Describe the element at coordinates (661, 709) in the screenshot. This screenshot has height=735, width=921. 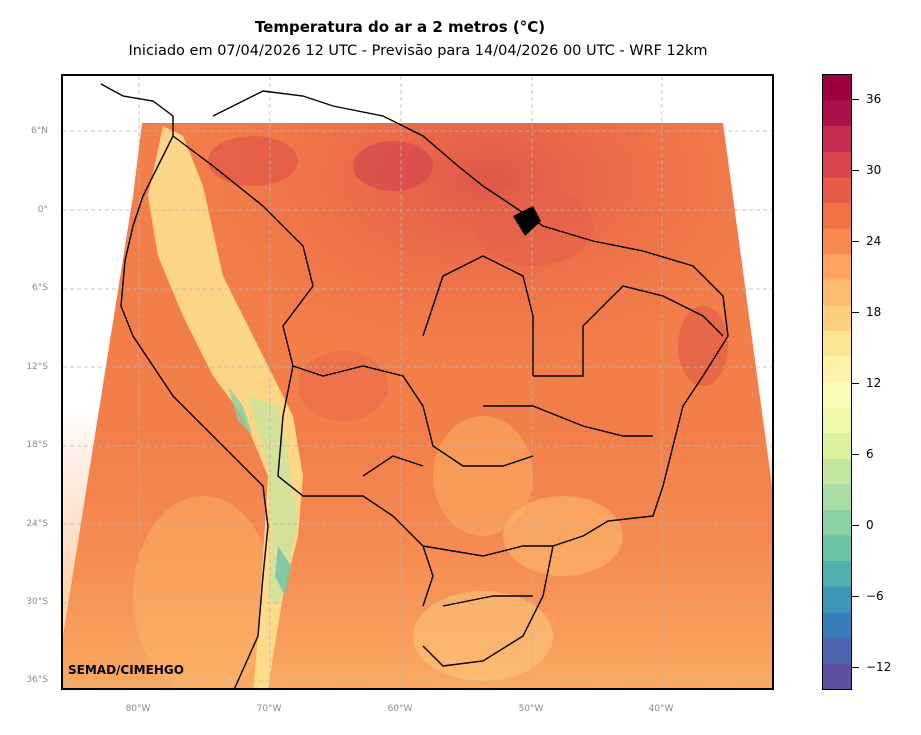
I see `lon-label-40w: 40°W` at that location.